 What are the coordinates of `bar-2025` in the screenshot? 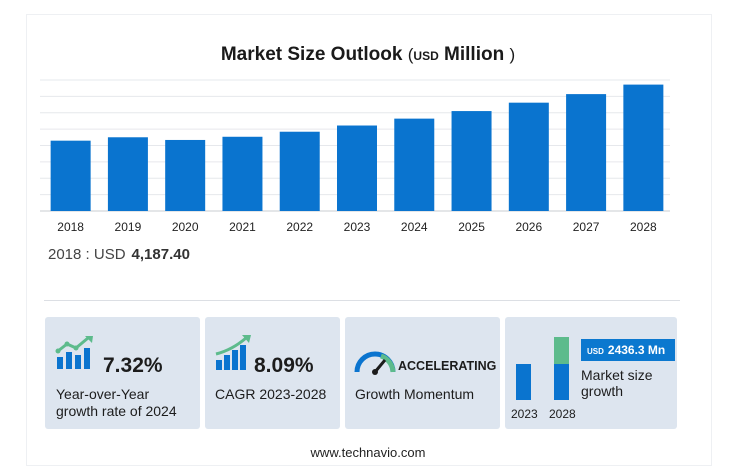 It's located at (471, 161).